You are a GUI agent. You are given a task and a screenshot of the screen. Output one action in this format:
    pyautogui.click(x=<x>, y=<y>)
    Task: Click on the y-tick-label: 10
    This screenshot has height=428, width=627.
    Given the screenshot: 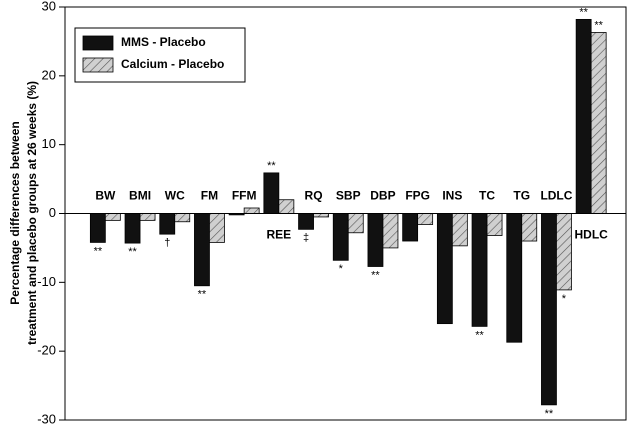 What is the action you would take?
    pyautogui.click(x=49, y=143)
    